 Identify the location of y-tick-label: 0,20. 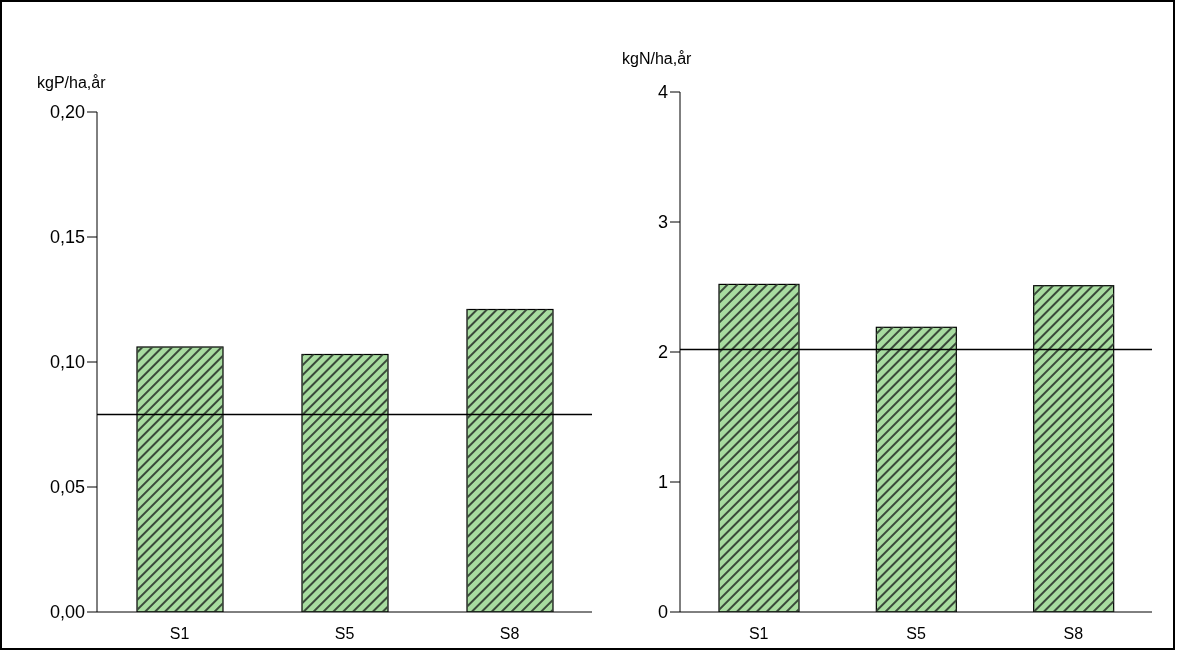
(67, 112).